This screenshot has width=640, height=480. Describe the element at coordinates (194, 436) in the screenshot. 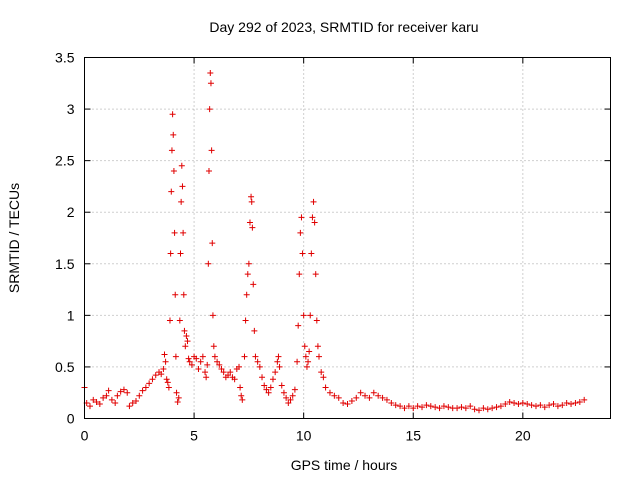

I see `x-tick-label: 5` at that location.